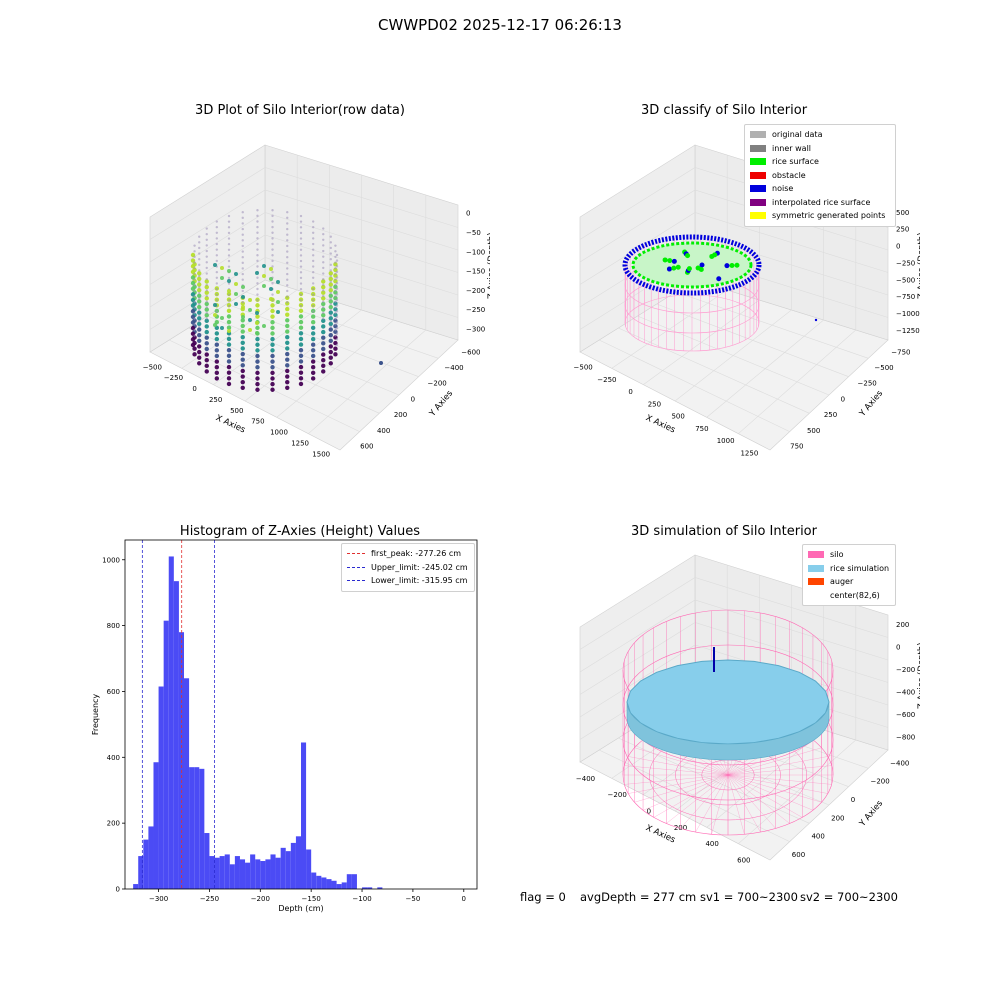 This screenshot has height=1000, width=1000. What do you see at coordinates (311, 899) in the screenshot?
I see `x-tick-label: −150` at bounding box center [311, 899].